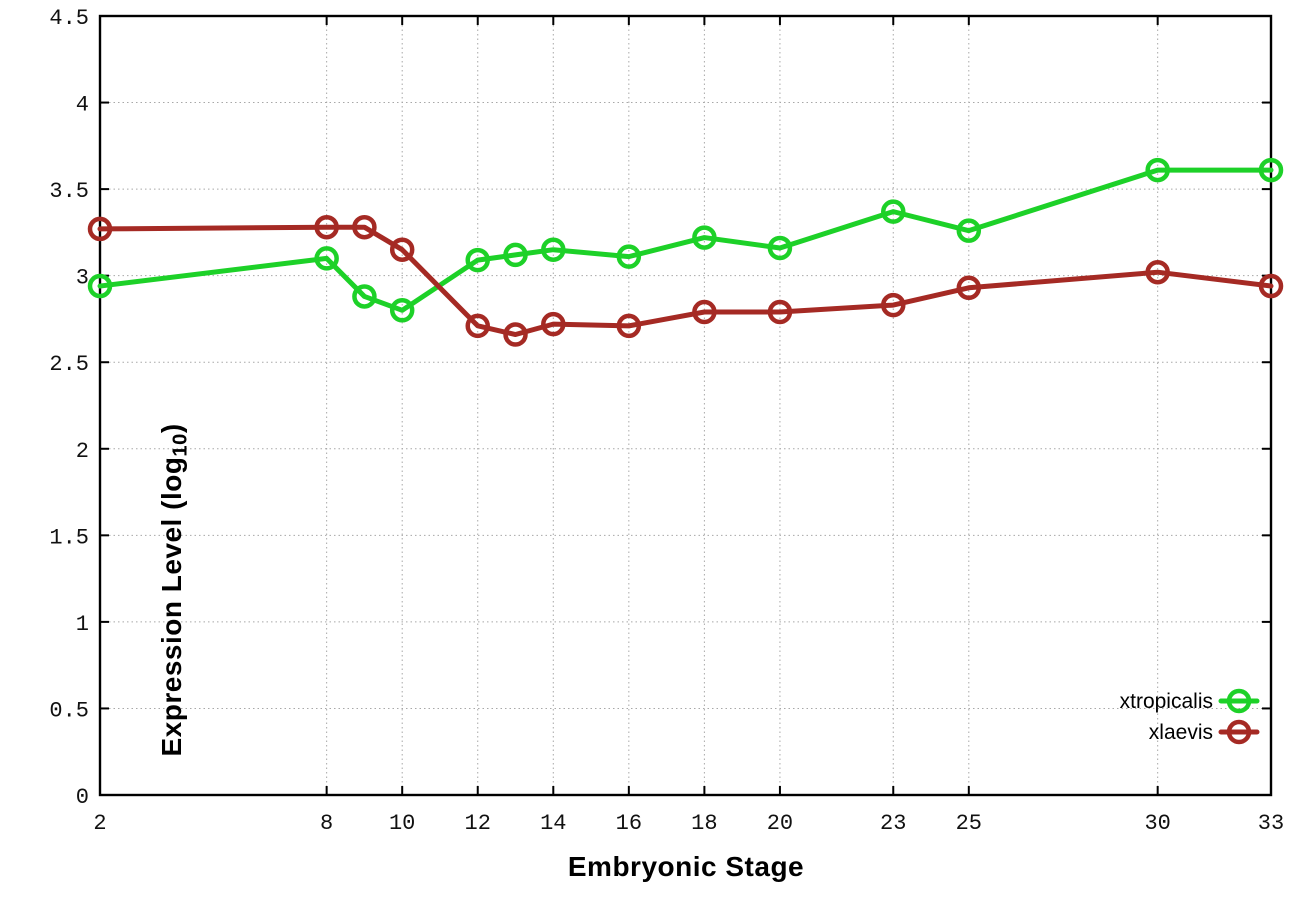 This screenshot has width=1296, height=907. Describe the element at coordinates (1166, 701) in the screenshot. I see `legend-label-xtropicalis: xtropicalis` at that location.